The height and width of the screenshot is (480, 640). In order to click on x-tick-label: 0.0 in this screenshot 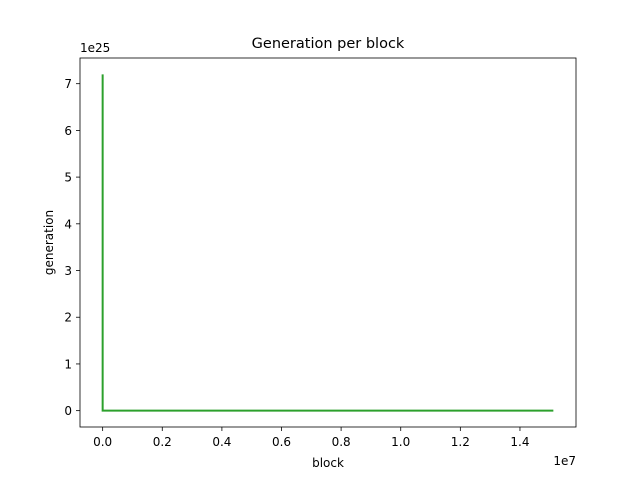, I will do `click(102, 442)`.